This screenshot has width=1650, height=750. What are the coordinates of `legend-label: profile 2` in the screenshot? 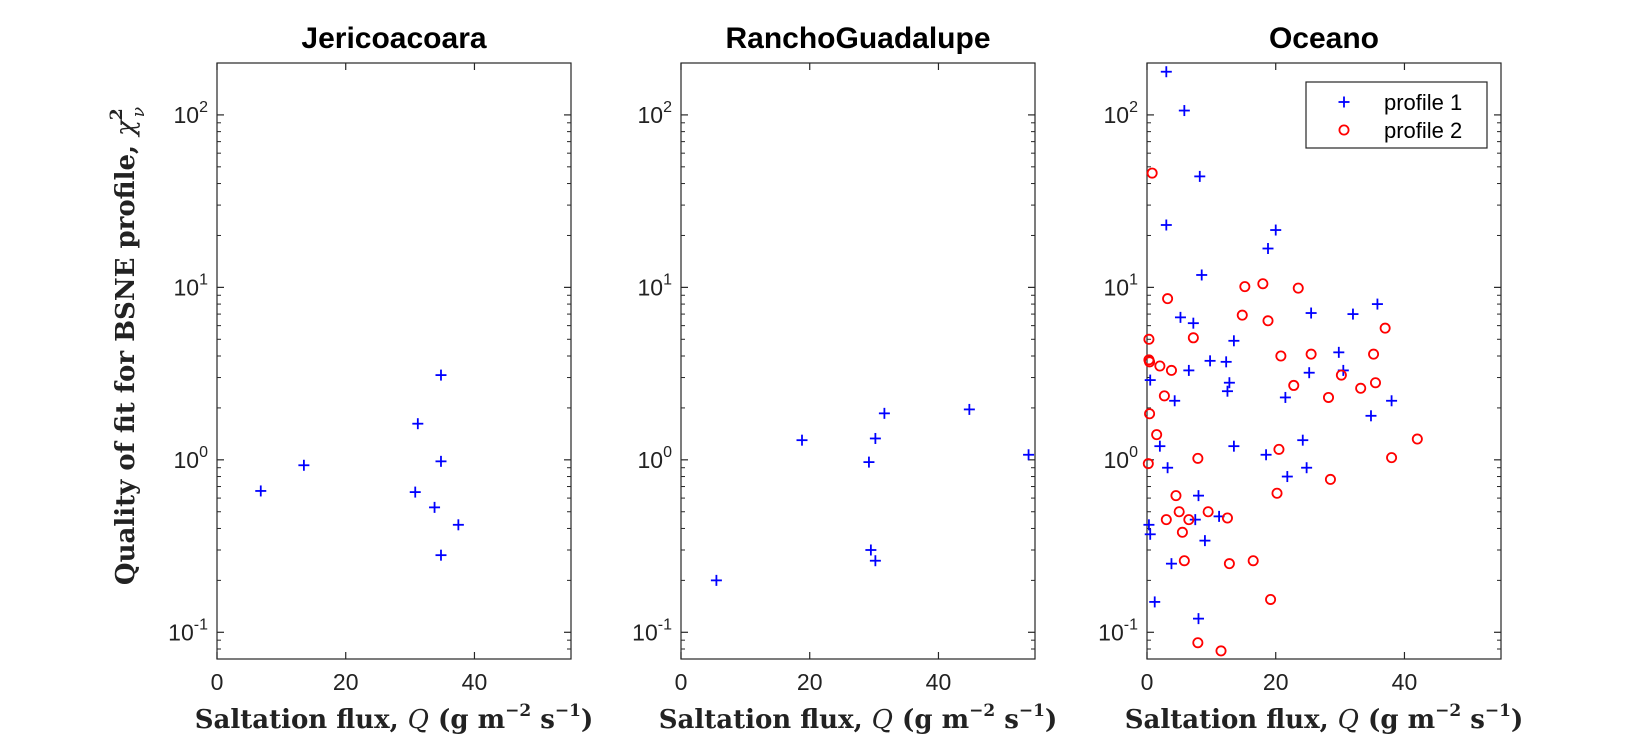 It's located at (1423, 130).